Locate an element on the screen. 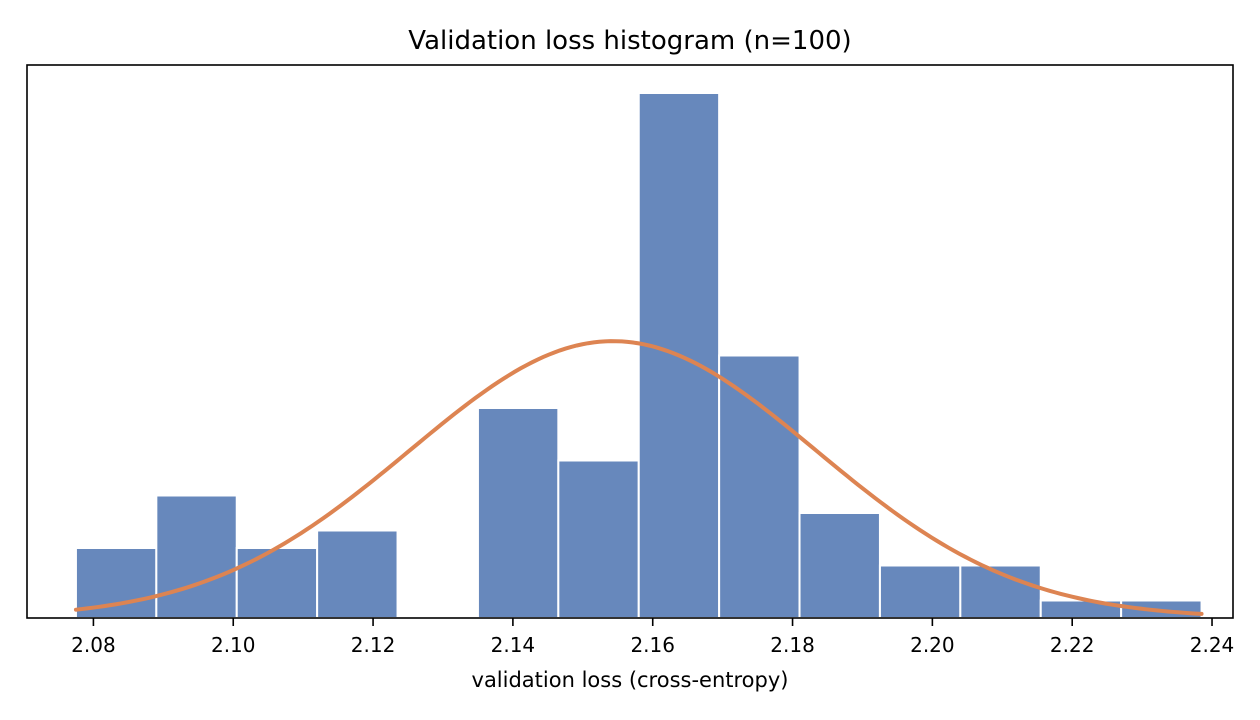 The image size is (1260, 720). x-tick-label: 2.18 is located at coordinates (792, 645).